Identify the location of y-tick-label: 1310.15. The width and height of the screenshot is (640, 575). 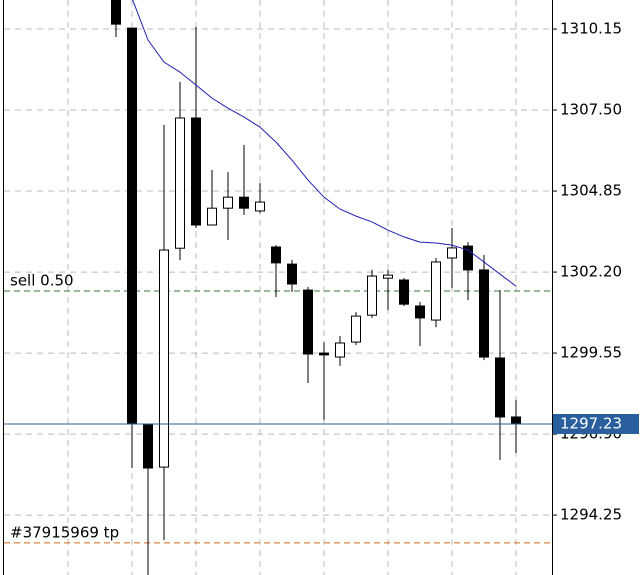
(591, 29).